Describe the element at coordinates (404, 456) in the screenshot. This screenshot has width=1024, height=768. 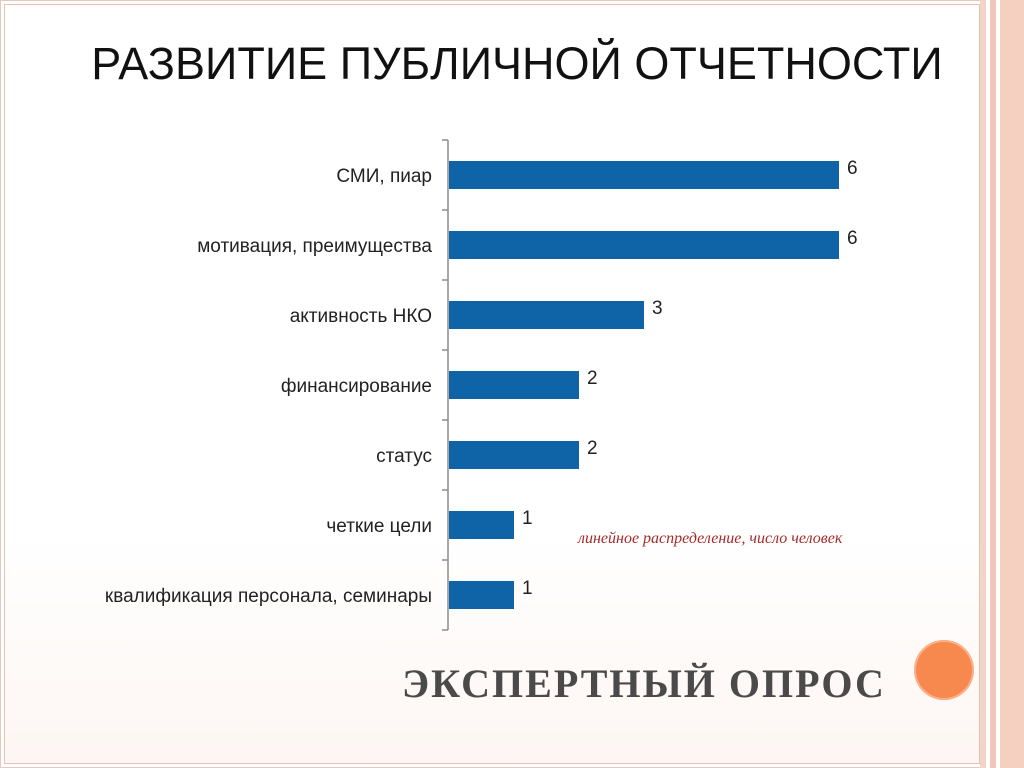
I see `category-label: статус` at that location.